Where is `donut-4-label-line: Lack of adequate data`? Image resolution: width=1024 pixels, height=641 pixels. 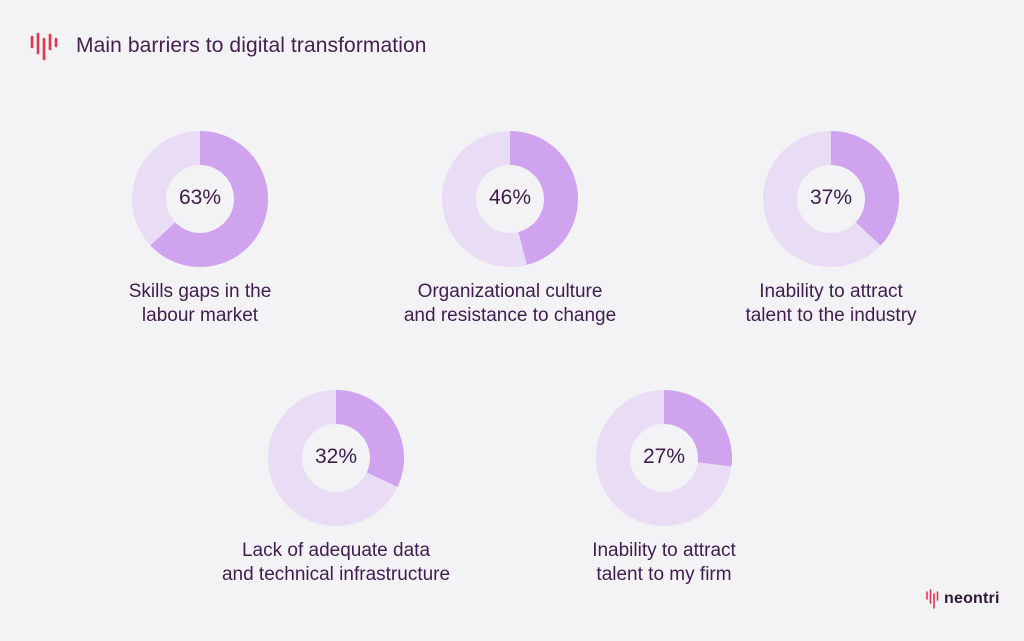 donut-4-label-line: Lack of adequate data is located at coordinates (336, 550).